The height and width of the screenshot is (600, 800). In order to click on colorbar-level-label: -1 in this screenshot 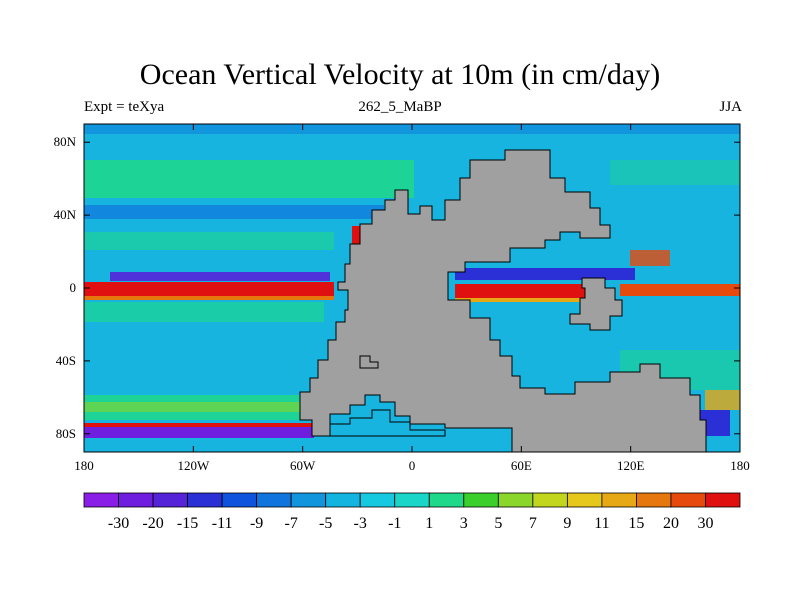, I will do `click(394, 523)`.